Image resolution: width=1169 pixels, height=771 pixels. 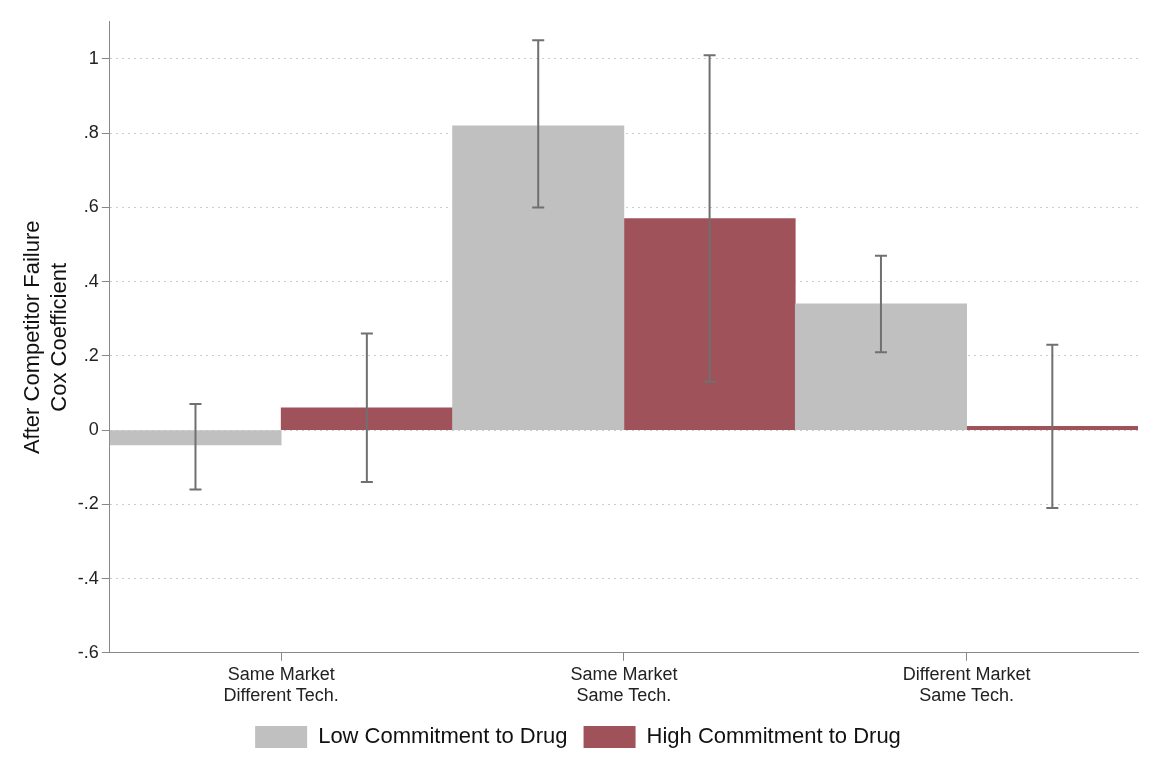 What do you see at coordinates (91, 280) in the screenshot?
I see `y-tick-label: .4` at bounding box center [91, 280].